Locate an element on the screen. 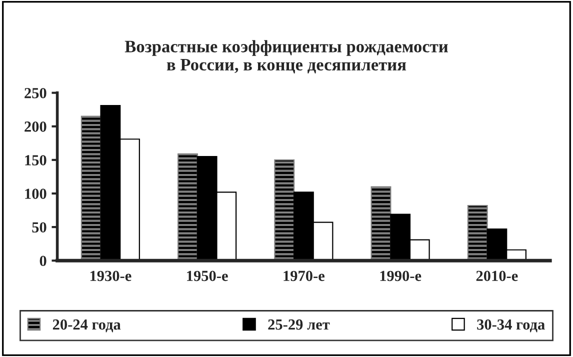 The width and height of the screenshot is (573, 357). x-tick-label: 1950-е is located at coordinates (207, 276).